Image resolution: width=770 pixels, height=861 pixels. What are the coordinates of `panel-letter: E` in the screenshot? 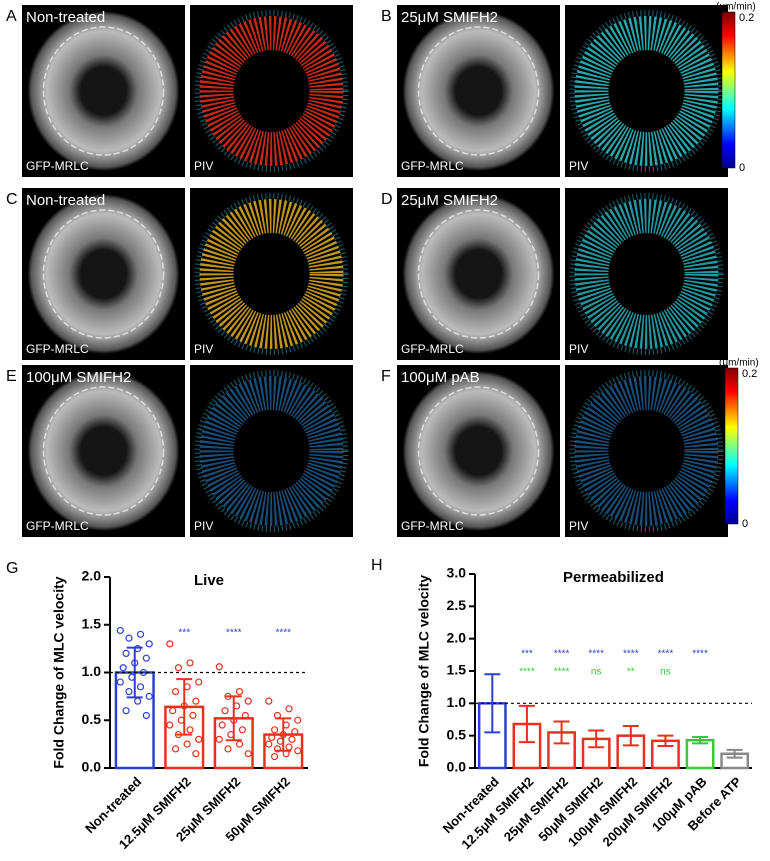 It's located at (11, 376).